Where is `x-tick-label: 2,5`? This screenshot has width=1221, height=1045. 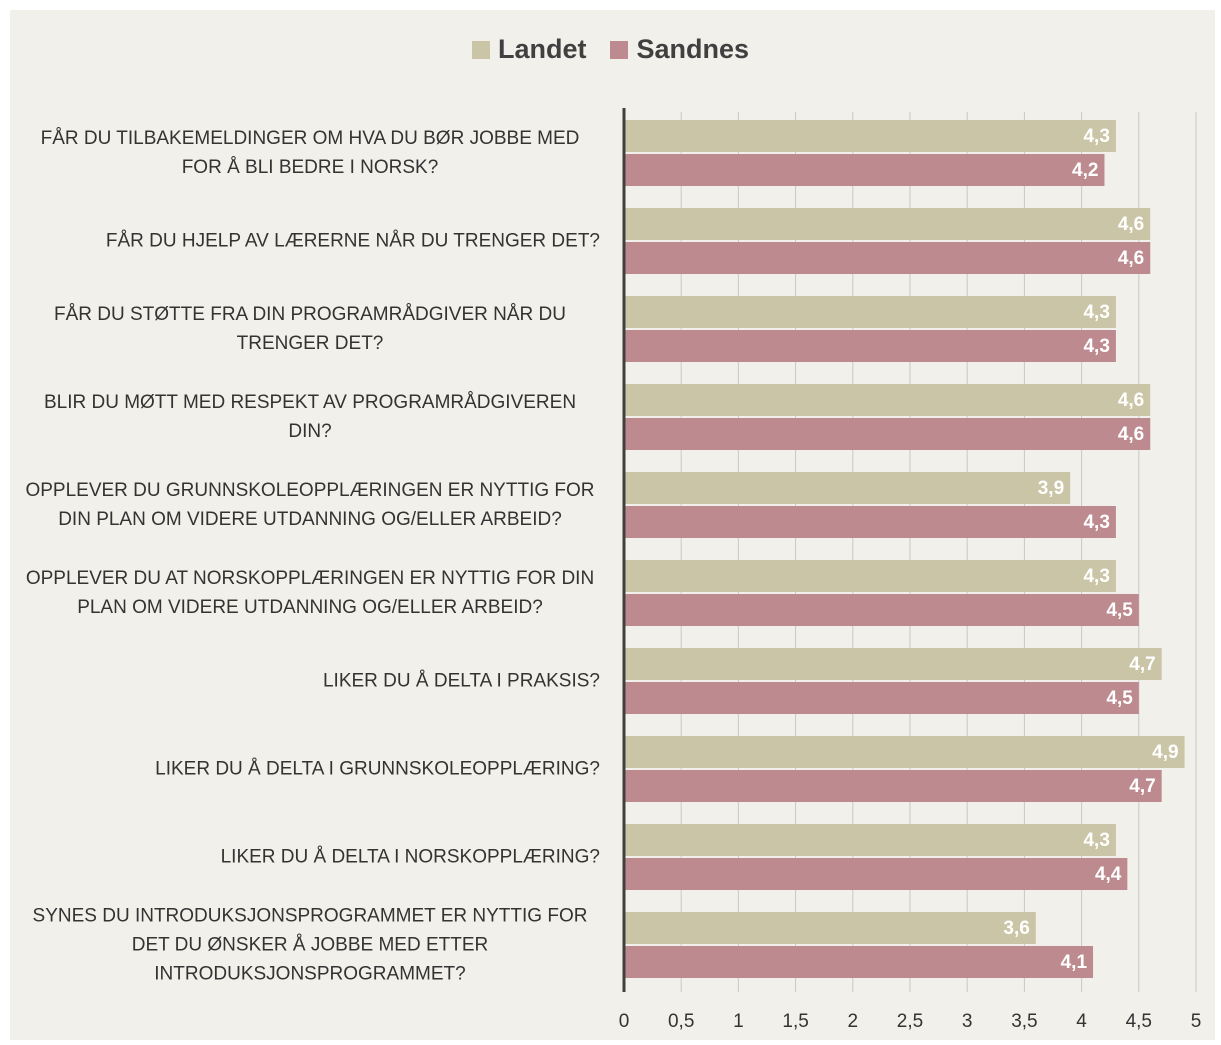
x-tick-label: 2,5 is located at coordinates (910, 1021).